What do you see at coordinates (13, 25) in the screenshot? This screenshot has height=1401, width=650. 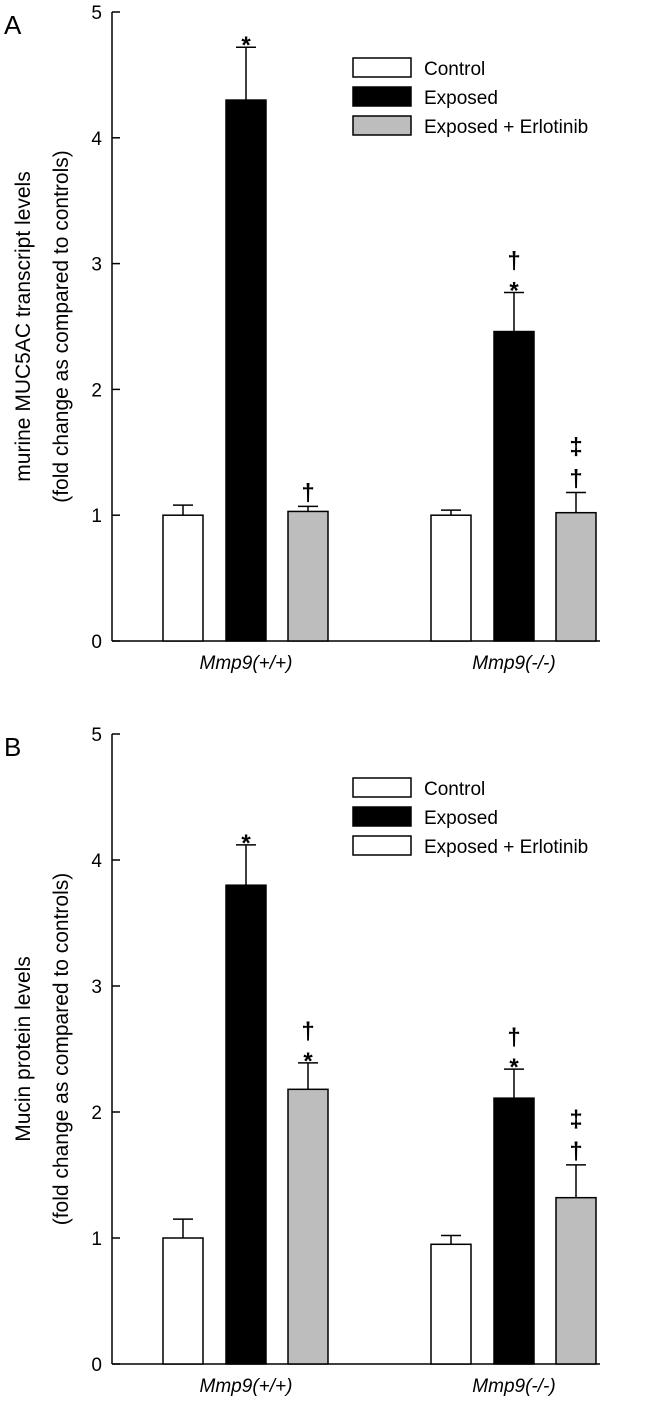 I see `panel-letter: A` at bounding box center [13, 25].